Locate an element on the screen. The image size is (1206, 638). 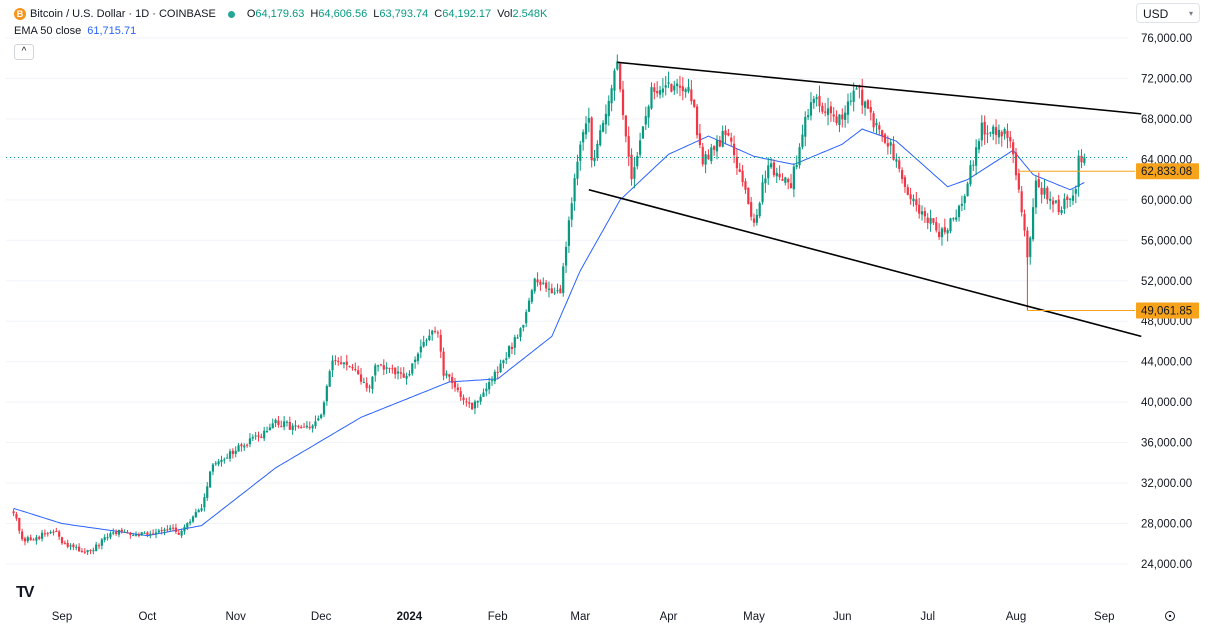
y-tick-label: 28,000.00 is located at coordinates (1166, 525).